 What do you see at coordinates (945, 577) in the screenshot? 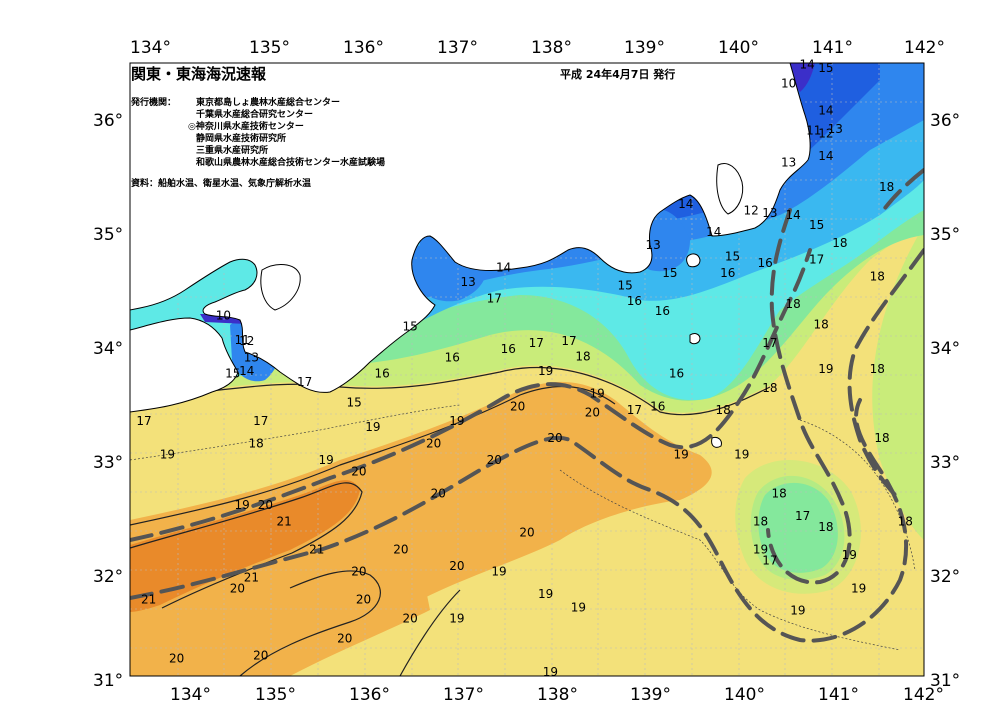
I see `lat-tick-right: 32°` at bounding box center [945, 577].